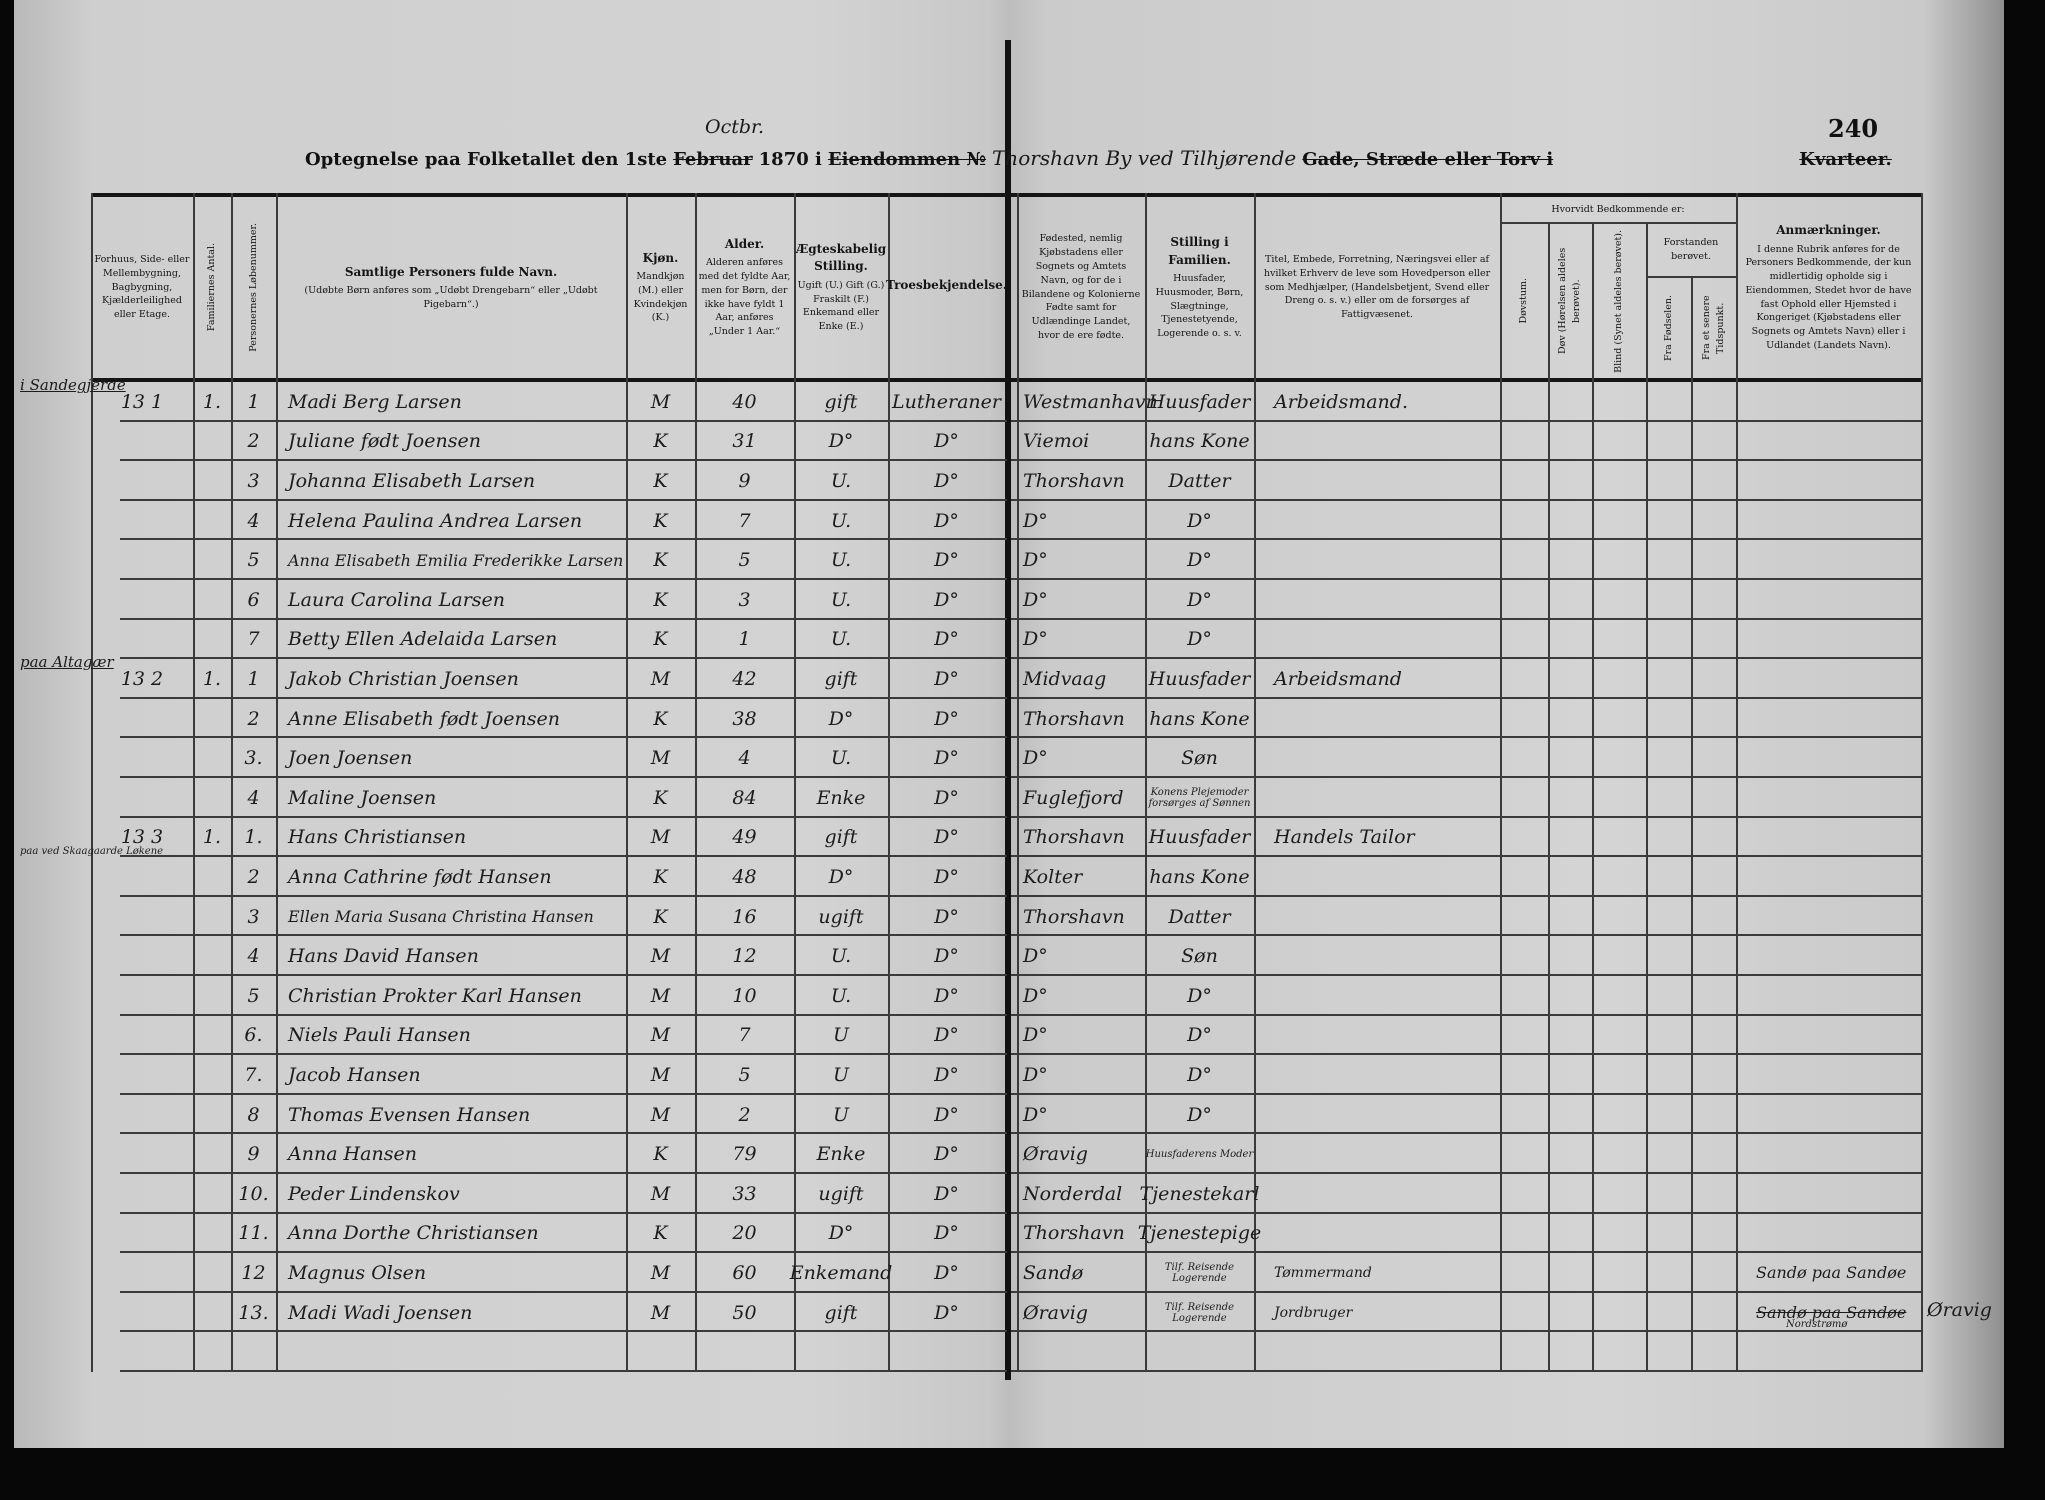  I want to click on row-21-religion: D°, so click(946, 1193).